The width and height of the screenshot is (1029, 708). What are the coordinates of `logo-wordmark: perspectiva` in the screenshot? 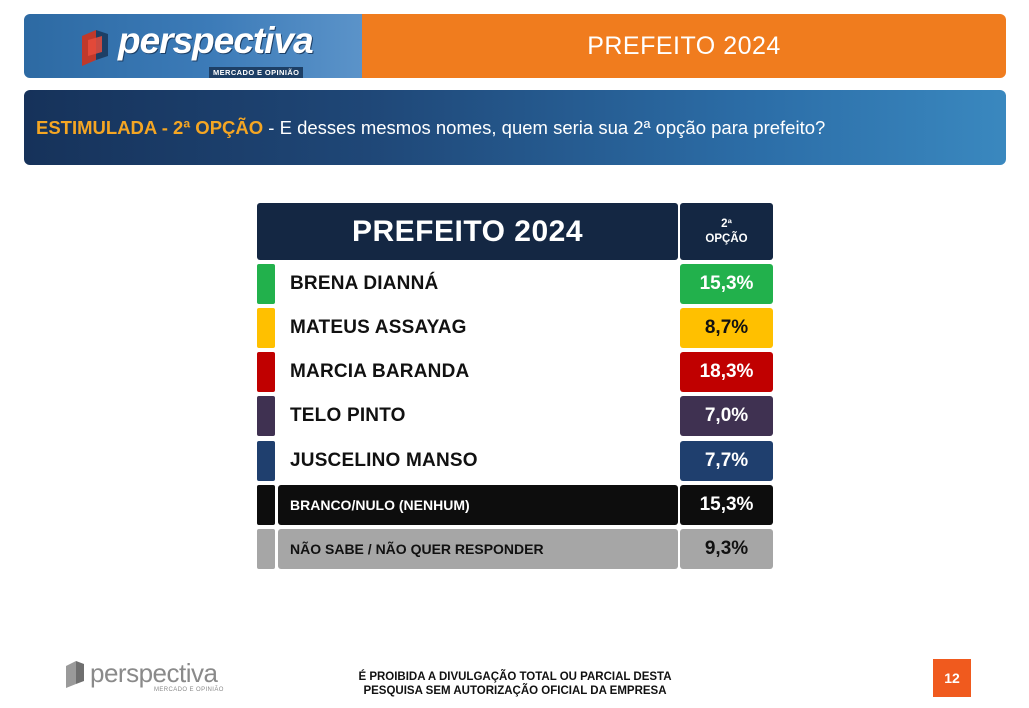 It's located at (216, 40).